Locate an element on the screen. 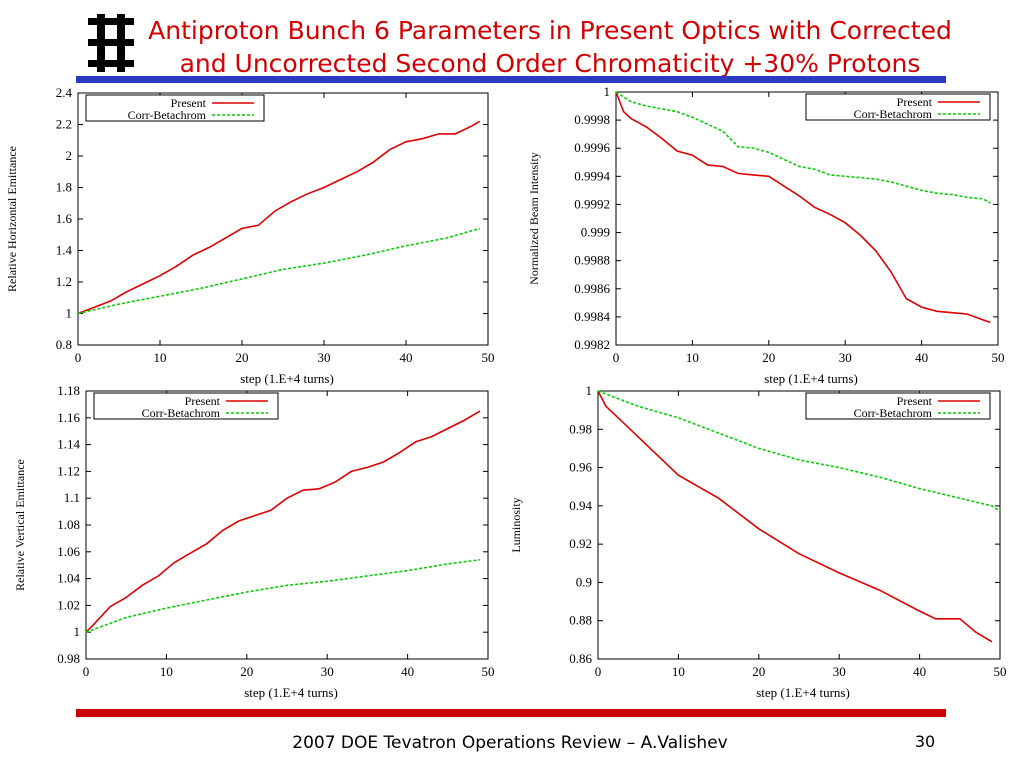 This screenshot has height=768, width=1024. y-tick-label: 1.1 is located at coordinates (72, 497).